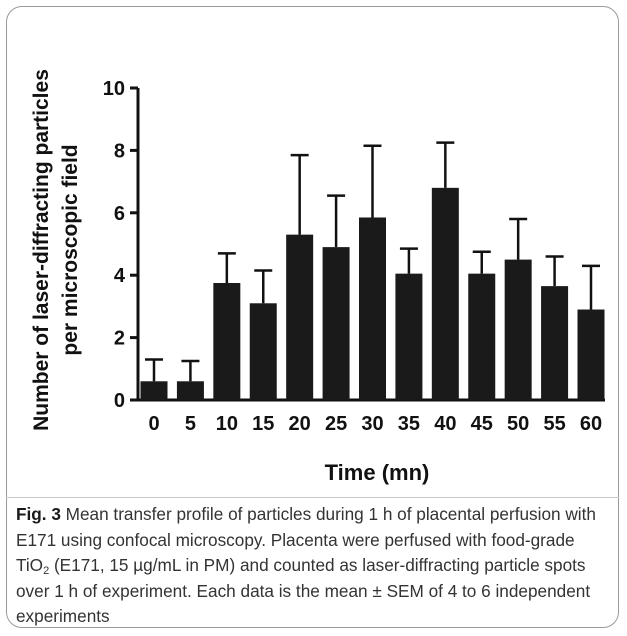  Describe the element at coordinates (120, 276) in the screenshot. I see `y-tick-label-4: 4` at that location.